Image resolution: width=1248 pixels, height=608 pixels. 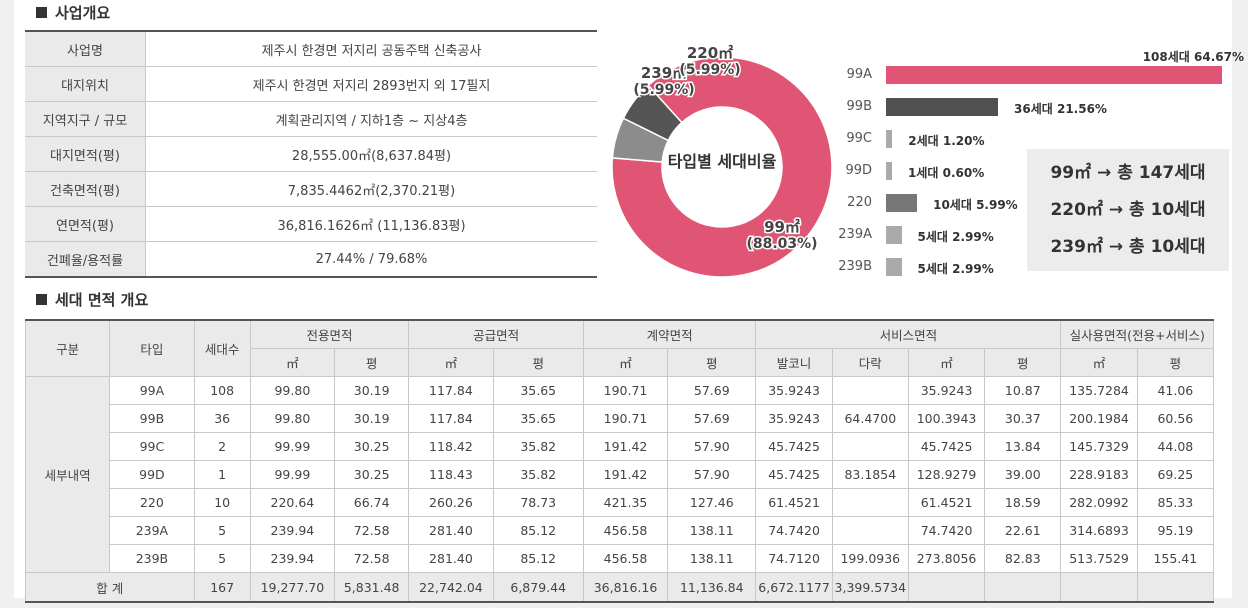 What do you see at coordinates (1175, 530) in the screenshot?
I see `table-cell: 95.19` at bounding box center [1175, 530].